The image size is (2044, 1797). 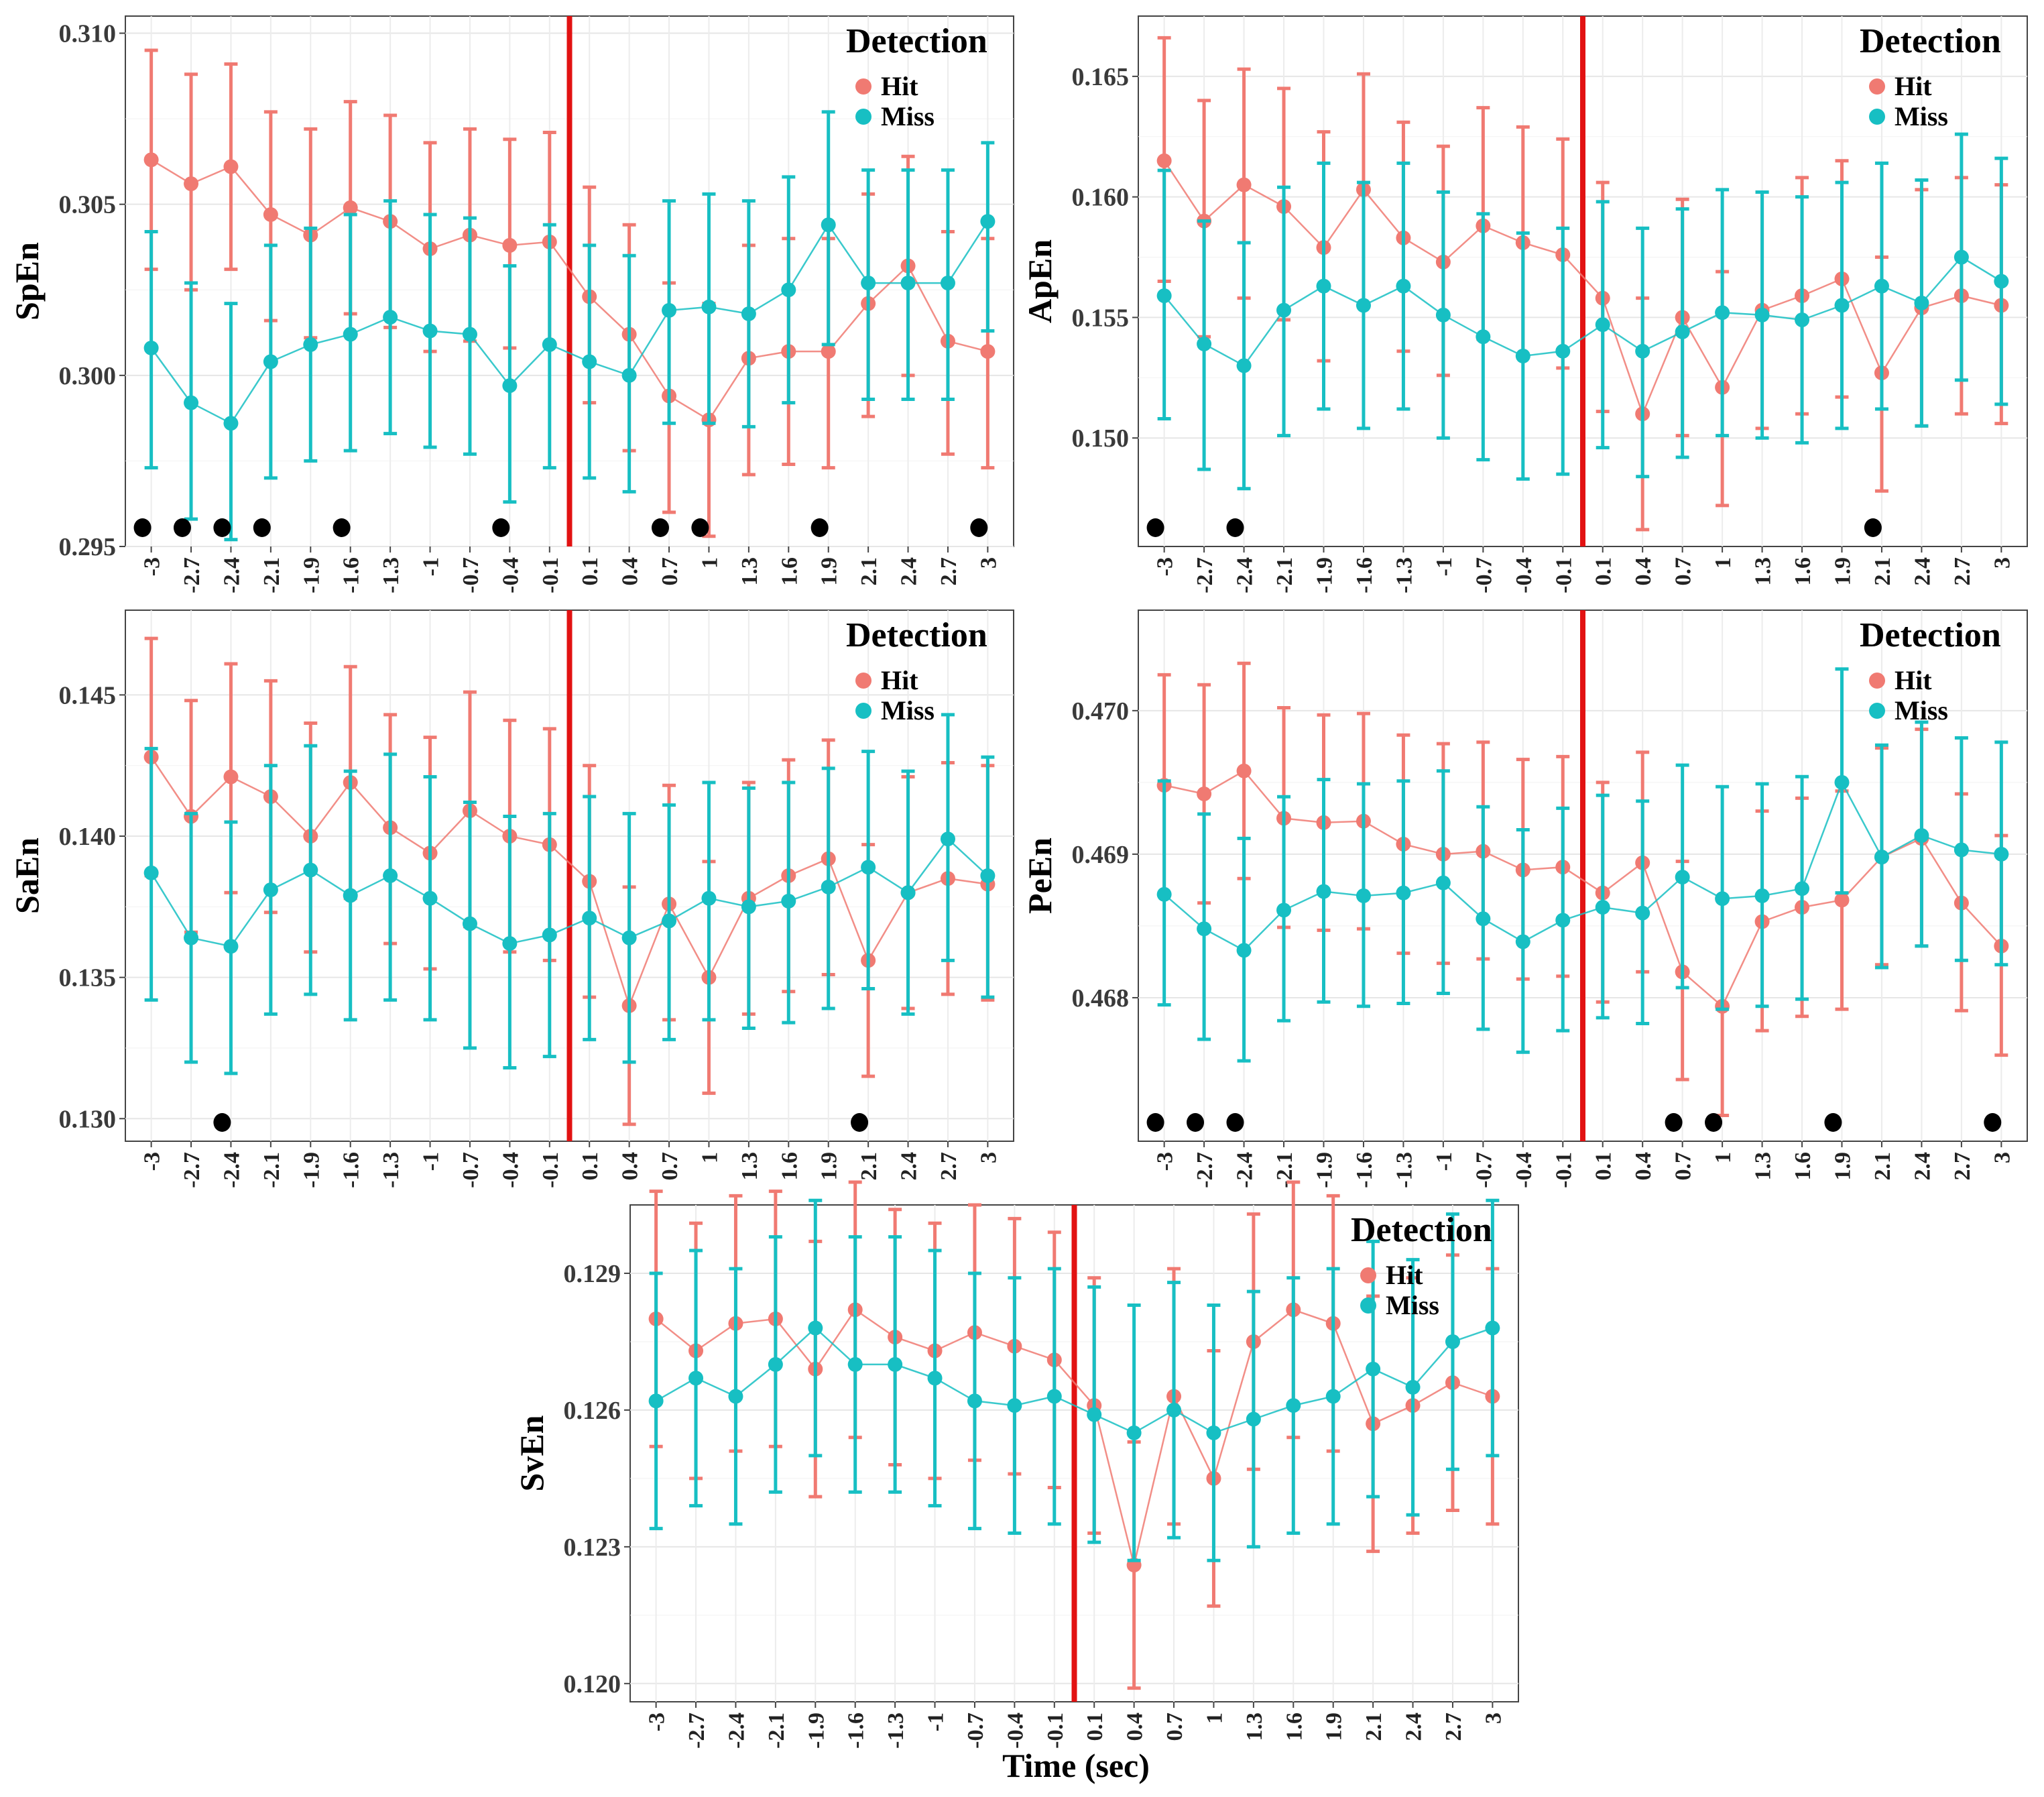 What do you see at coordinates (1723, 563) in the screenshot?
I see `apen-xtick-label-14: 1` at bounding box center [1723, 563].